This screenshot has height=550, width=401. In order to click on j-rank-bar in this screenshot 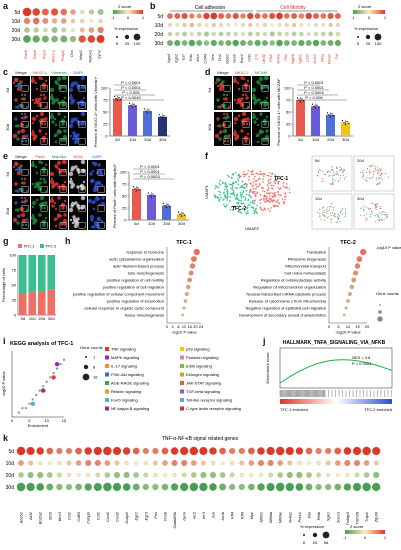, I will do `click(336, 401)`.